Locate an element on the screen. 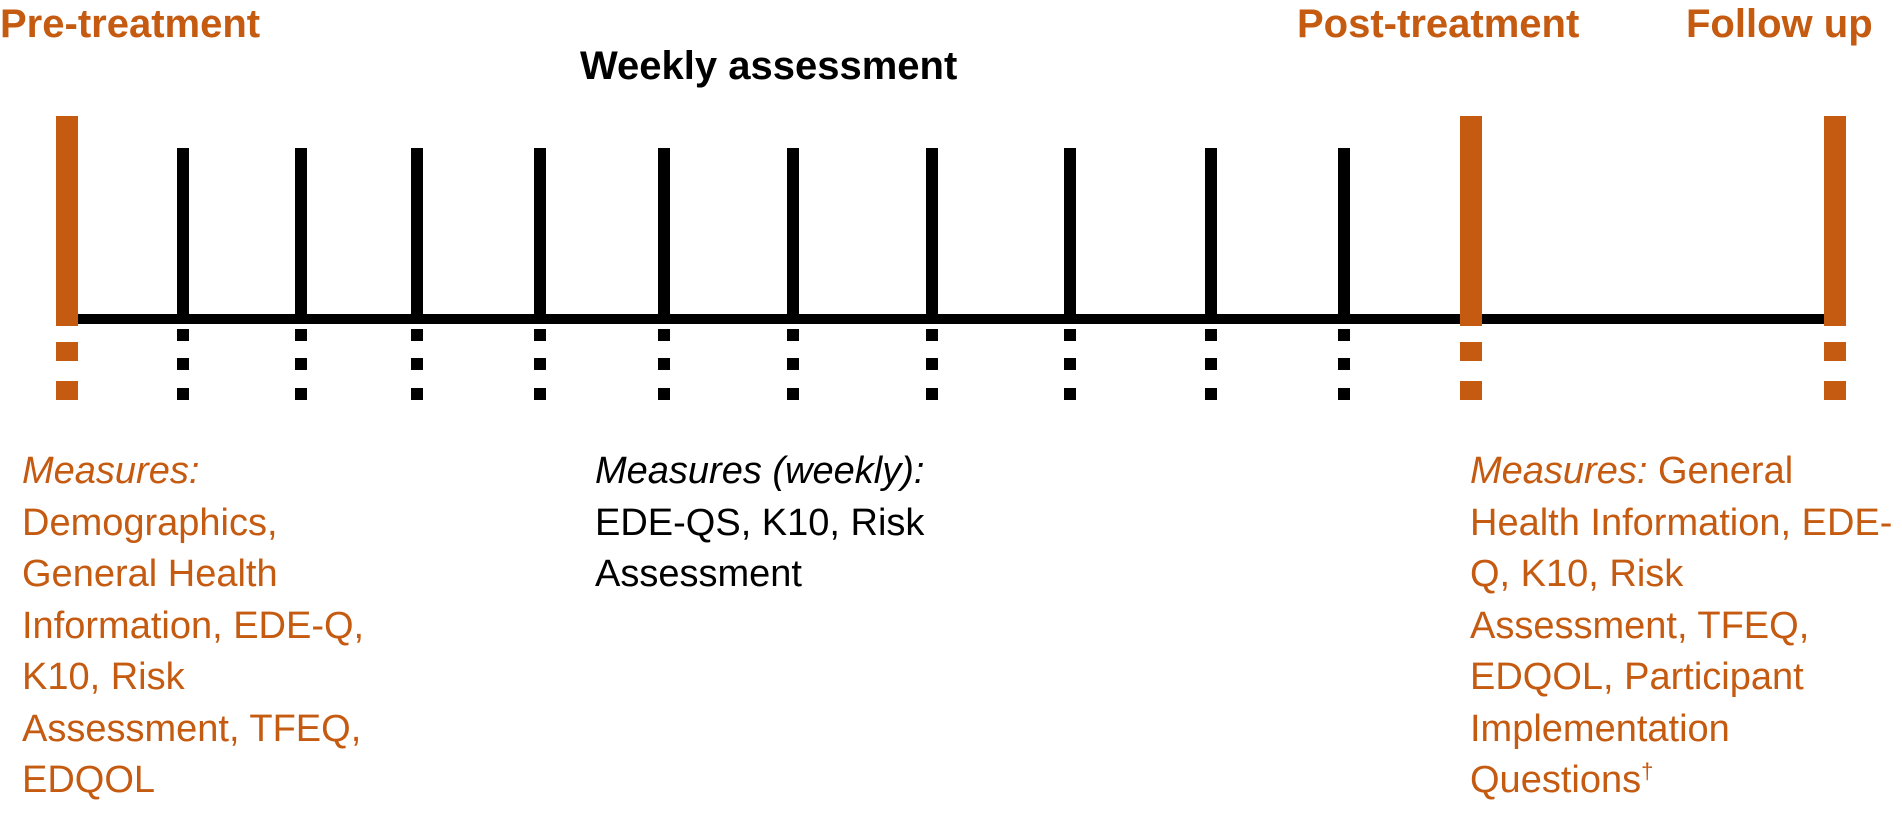 This screenshot has width=1902, height=815. weekly-title: Weekly assessment is located at coordinates (769, 66).